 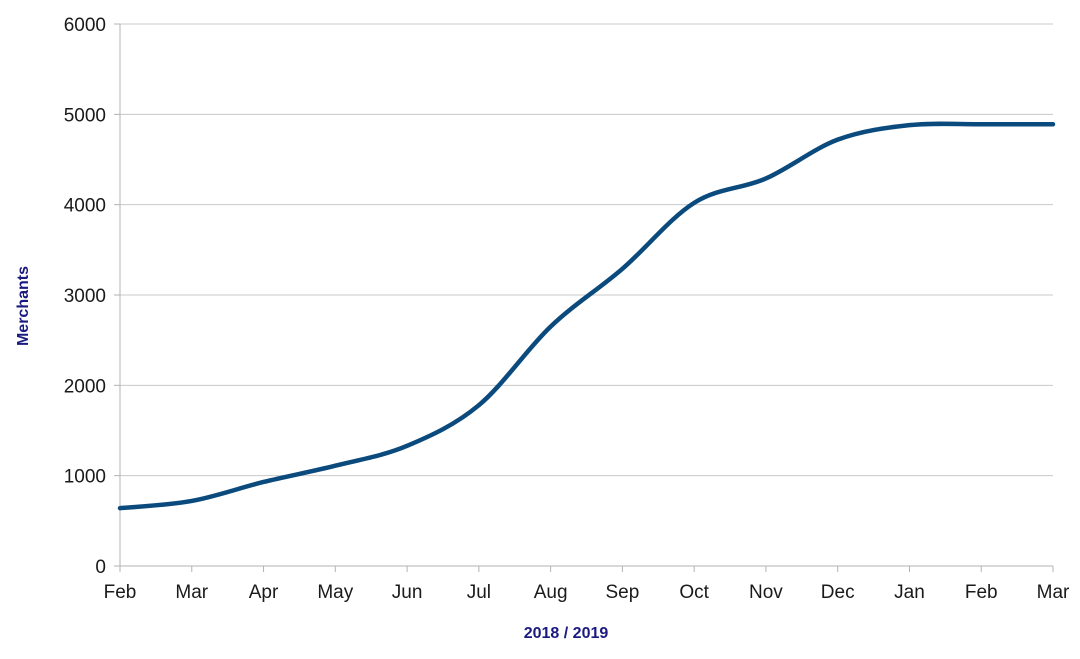 I want to click on y-axis-title: Merchants, so click(x=23, y=306).